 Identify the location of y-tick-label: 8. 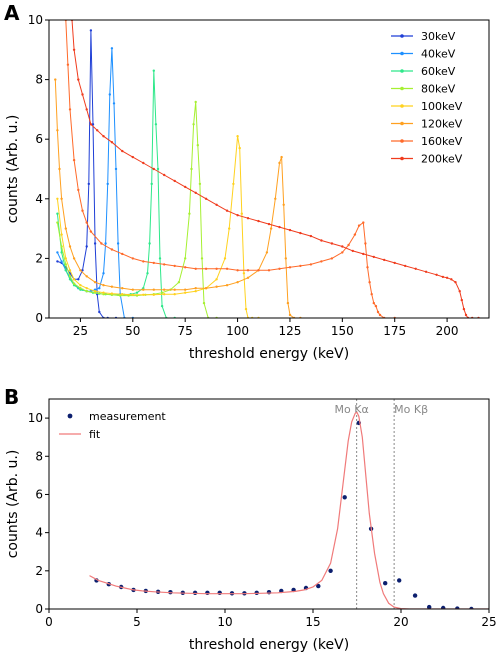
(39, 456).